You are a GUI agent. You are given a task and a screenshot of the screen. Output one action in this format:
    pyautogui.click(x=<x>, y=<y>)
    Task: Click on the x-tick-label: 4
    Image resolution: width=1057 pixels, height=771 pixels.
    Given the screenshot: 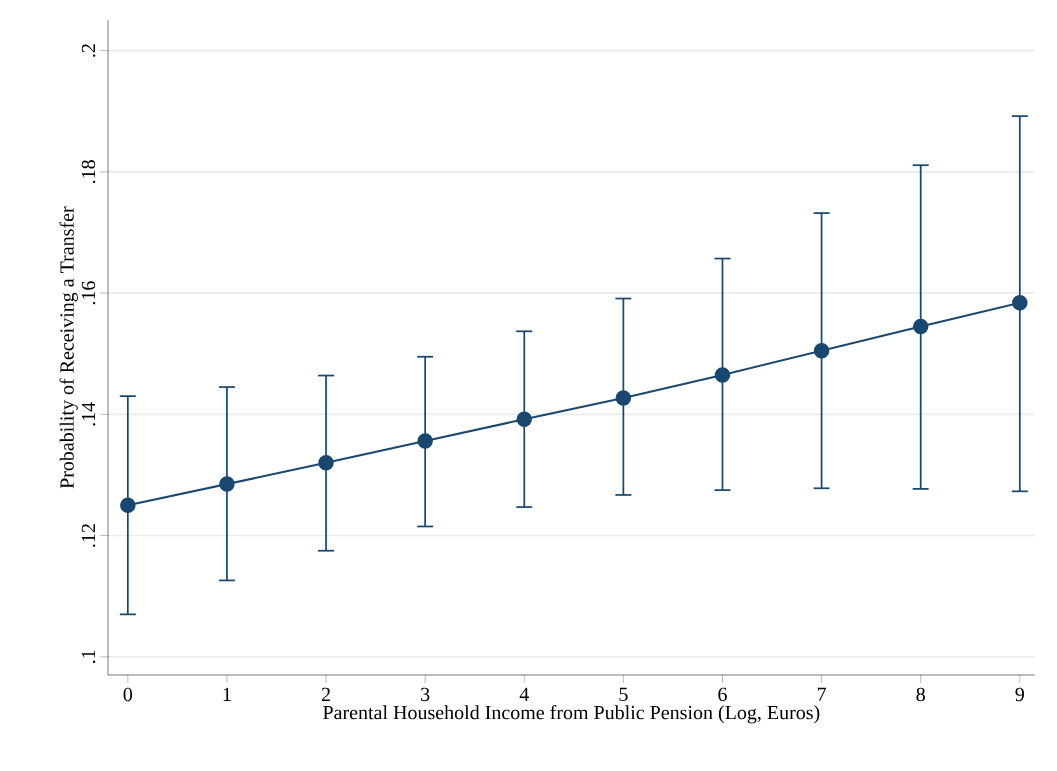 What is the action you would take?
    pyautogui.click(x=524, y=694)
    